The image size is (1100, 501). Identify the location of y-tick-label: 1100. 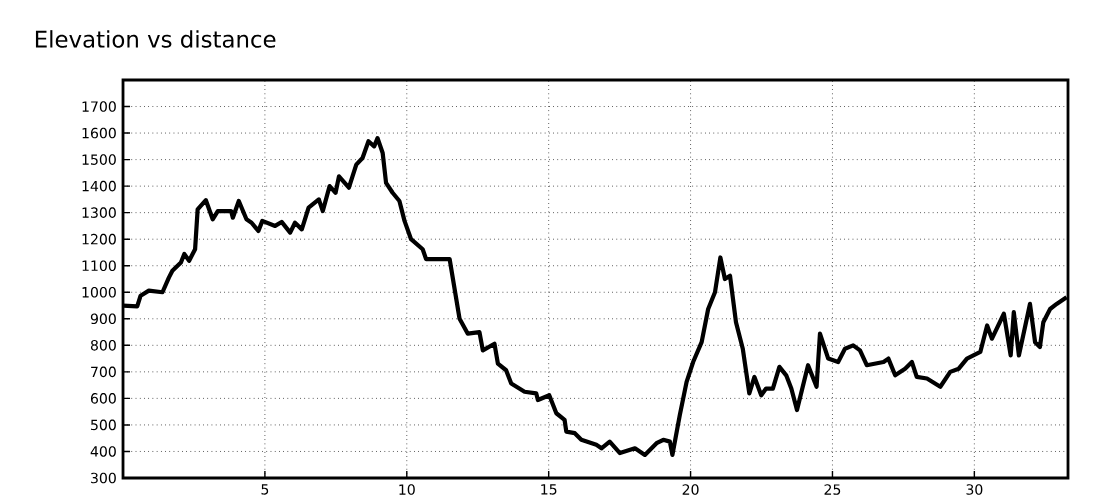
(99, 266).